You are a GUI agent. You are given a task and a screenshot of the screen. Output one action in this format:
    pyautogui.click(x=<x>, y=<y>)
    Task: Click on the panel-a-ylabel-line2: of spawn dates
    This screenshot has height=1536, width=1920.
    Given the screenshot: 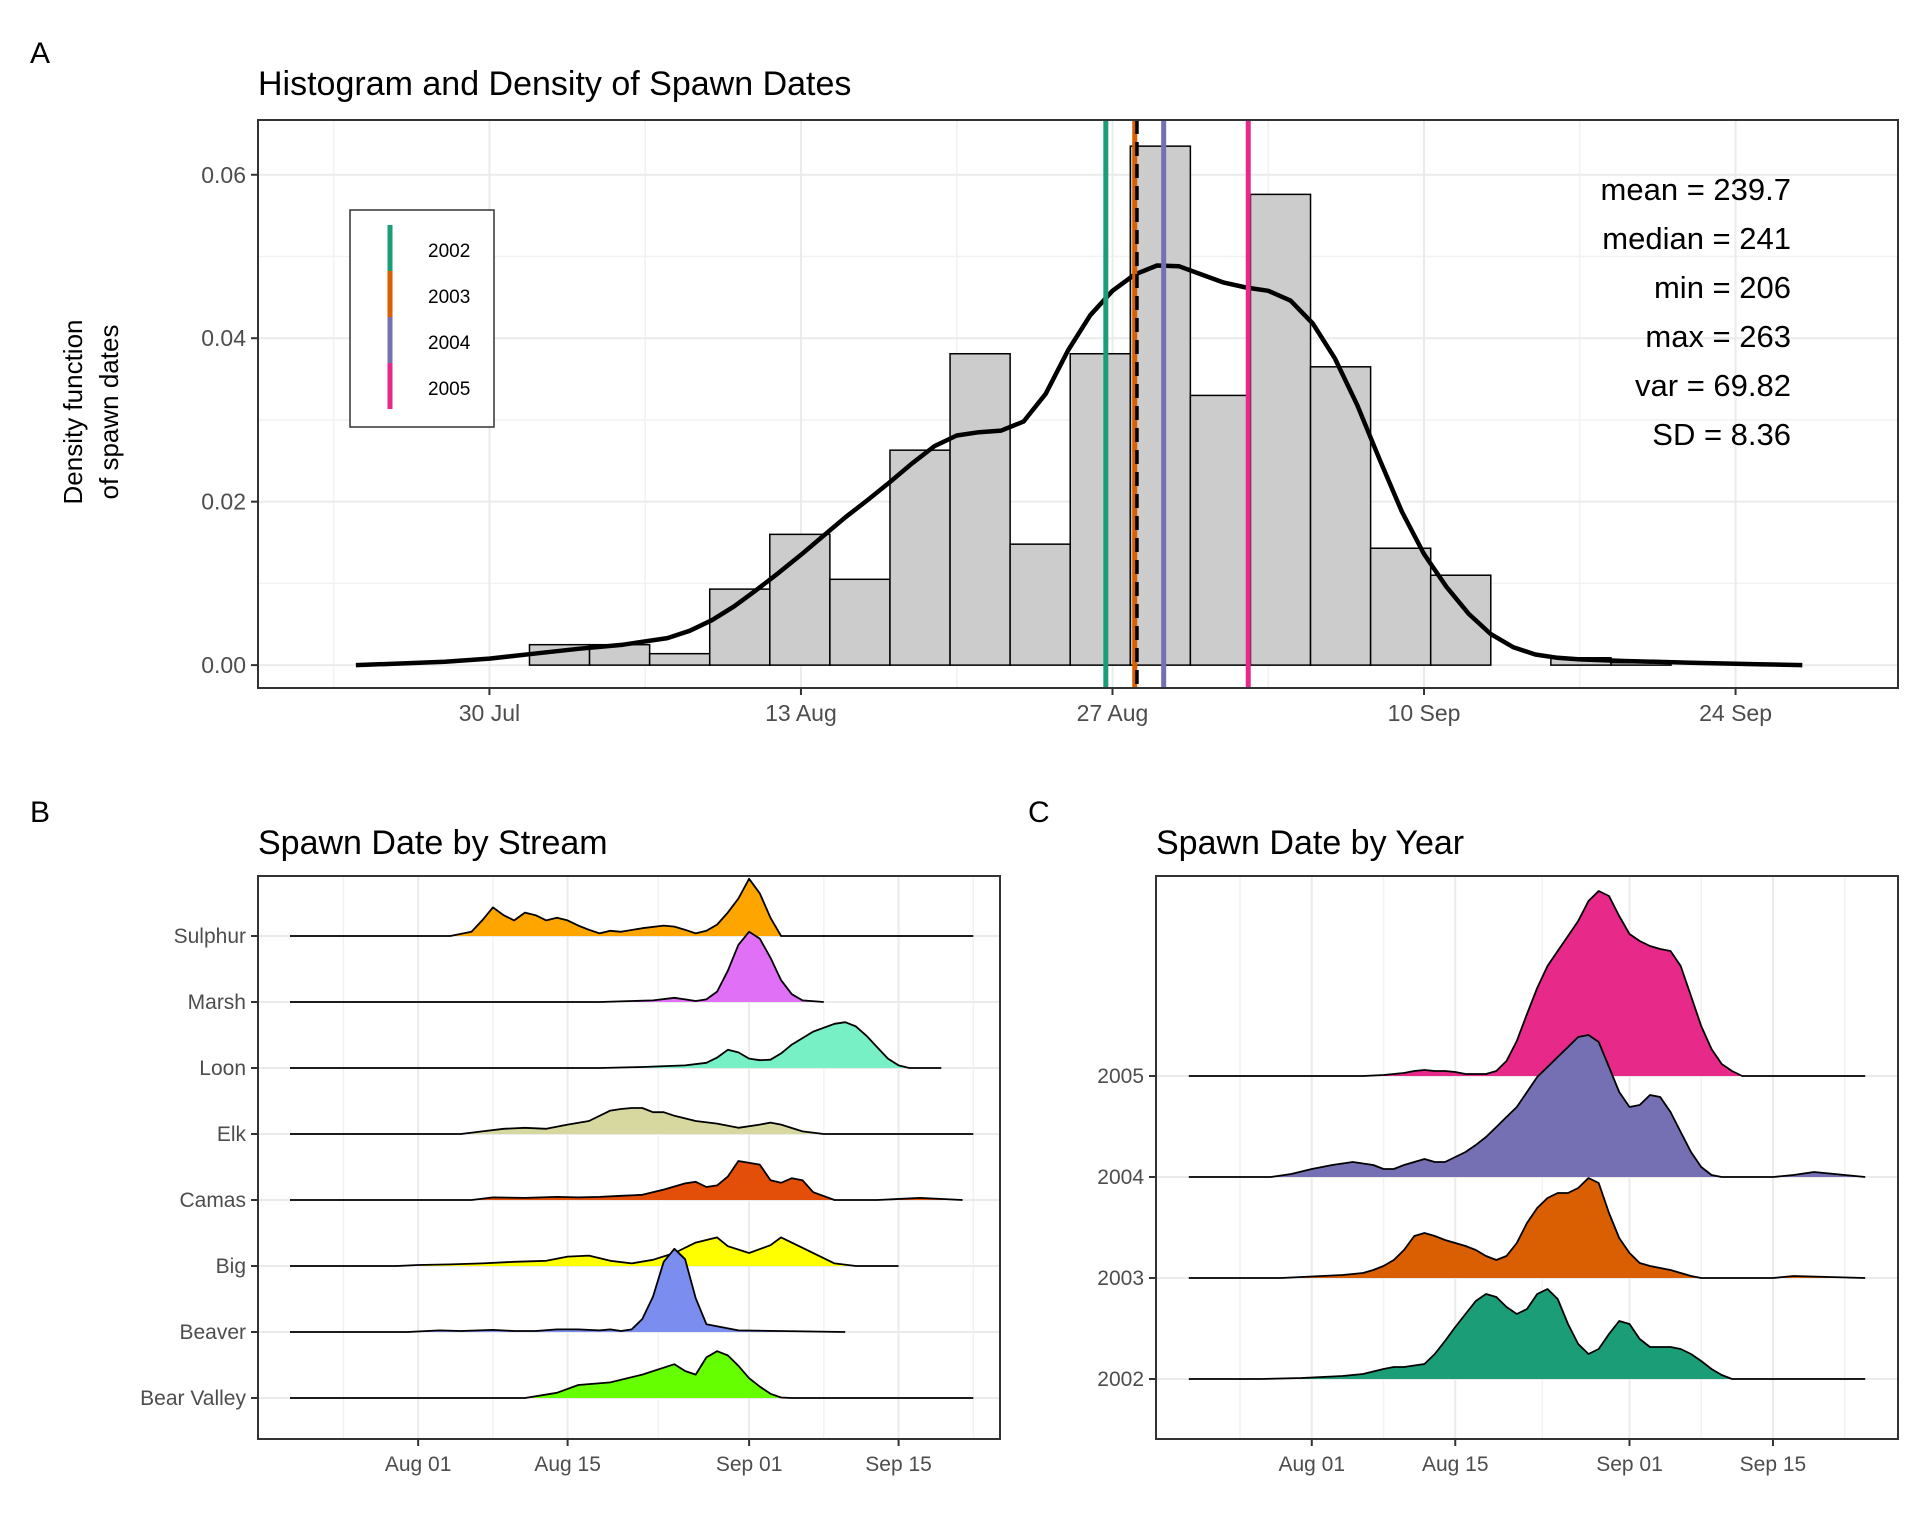 What is the action you would take?
    pyautogui.click(x=109, y=412)
    